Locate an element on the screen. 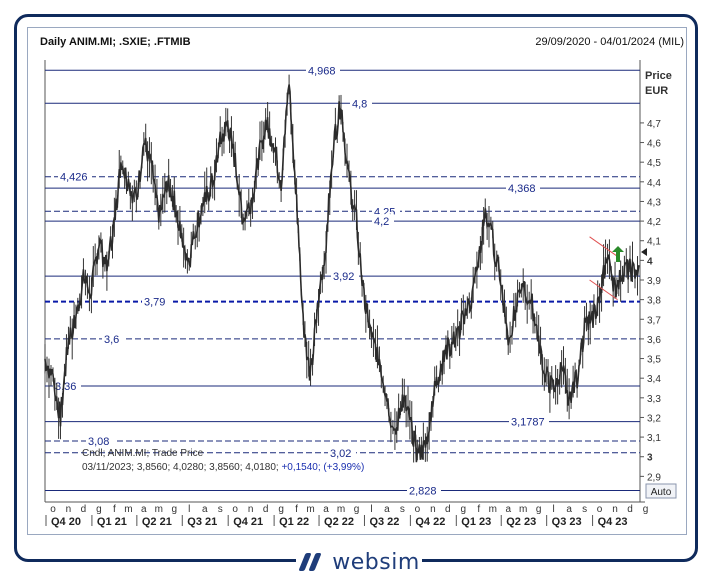 The width and height of the screenshot is (718, 578). footer: websim is located at coordinates (359, 563).